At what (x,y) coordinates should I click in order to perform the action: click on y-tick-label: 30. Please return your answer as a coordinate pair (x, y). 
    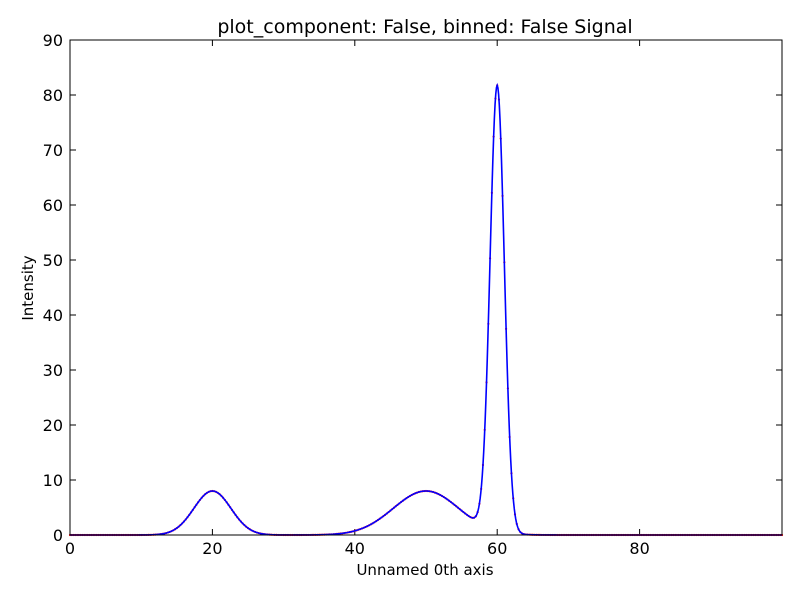
    Looking at the image, I should click on (53, 370).